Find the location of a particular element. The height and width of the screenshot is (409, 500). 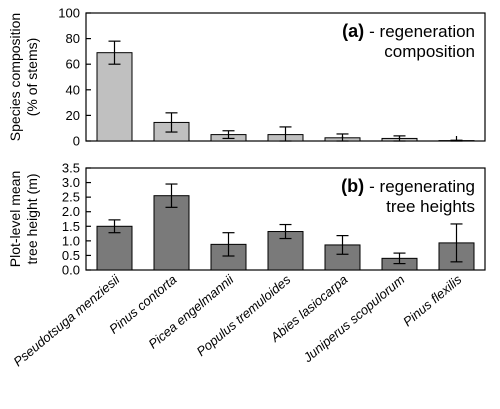

category-label: Pseudotsuga menziesii is located at coordinates (66, 320).